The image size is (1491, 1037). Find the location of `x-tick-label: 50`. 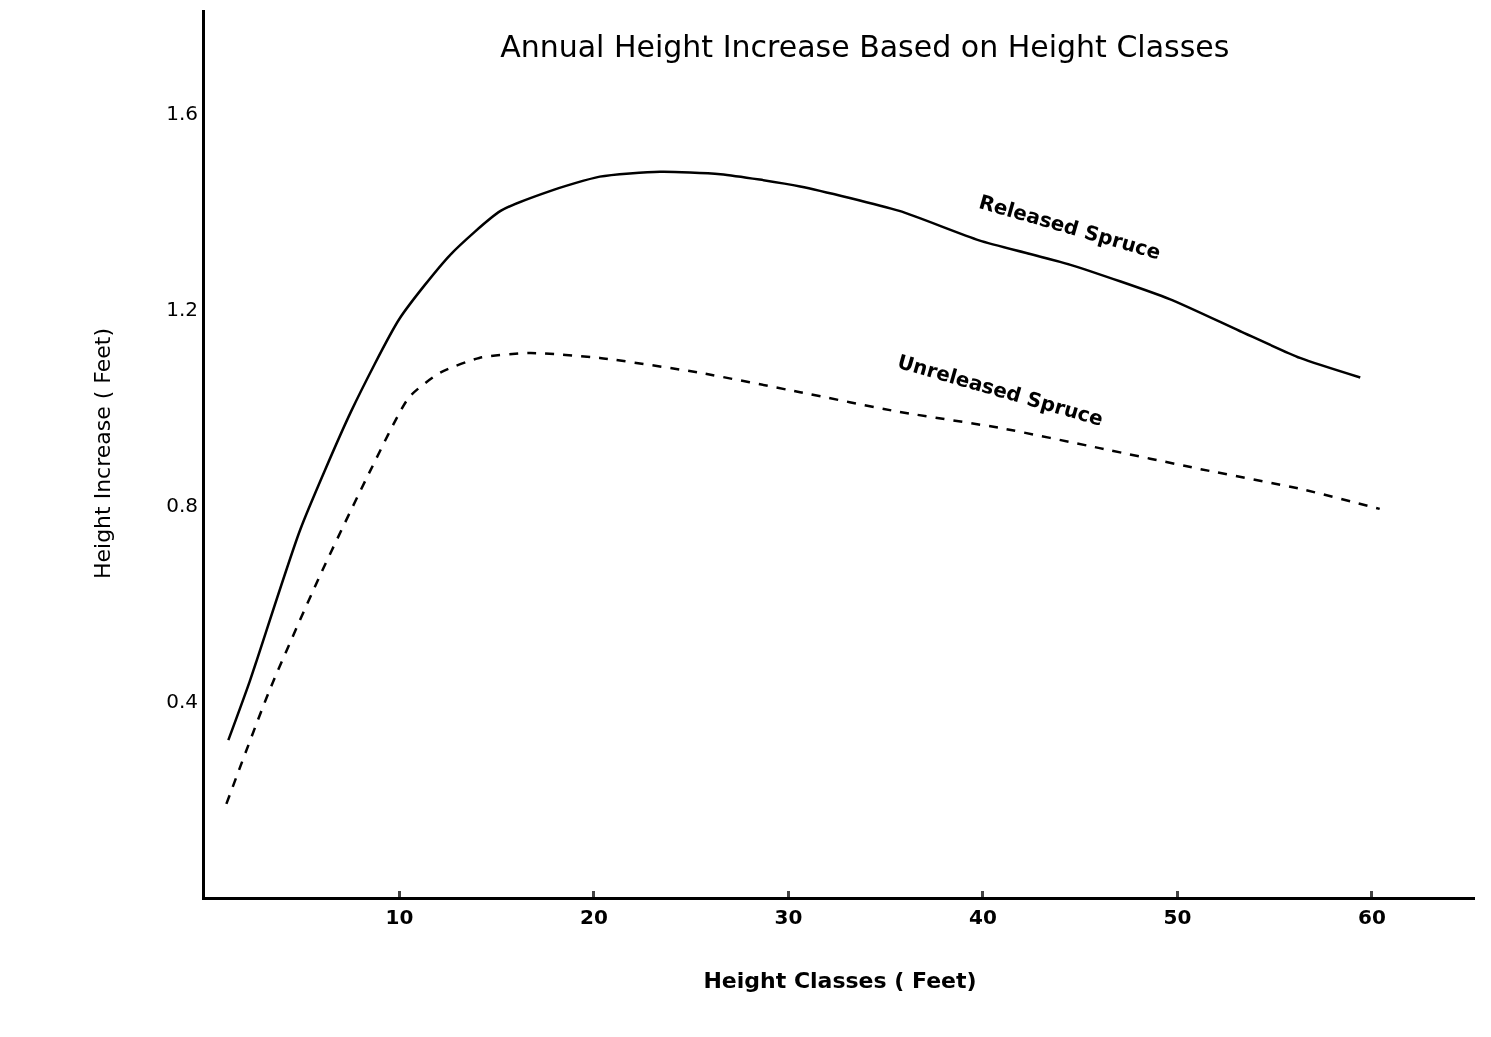

x-tick-label: 50 is located at coordinates (1177, 917).